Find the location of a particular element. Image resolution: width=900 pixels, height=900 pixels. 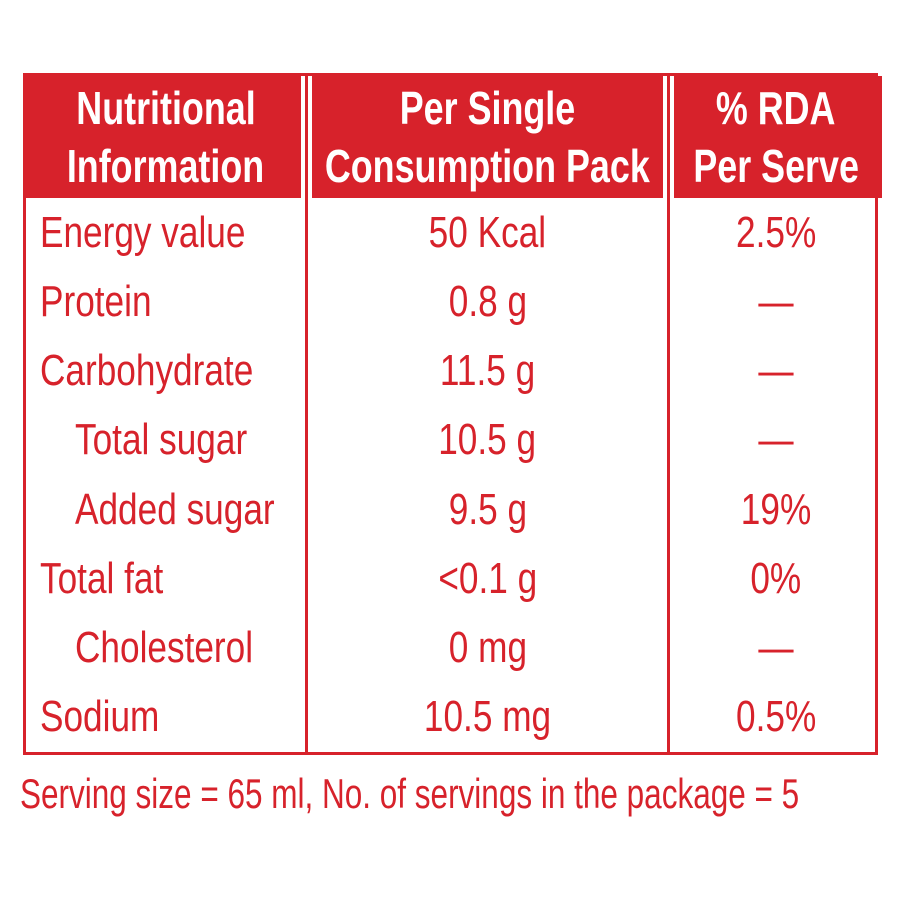

header-col1-line1: Nutritional is located at coordinates (165, 108).